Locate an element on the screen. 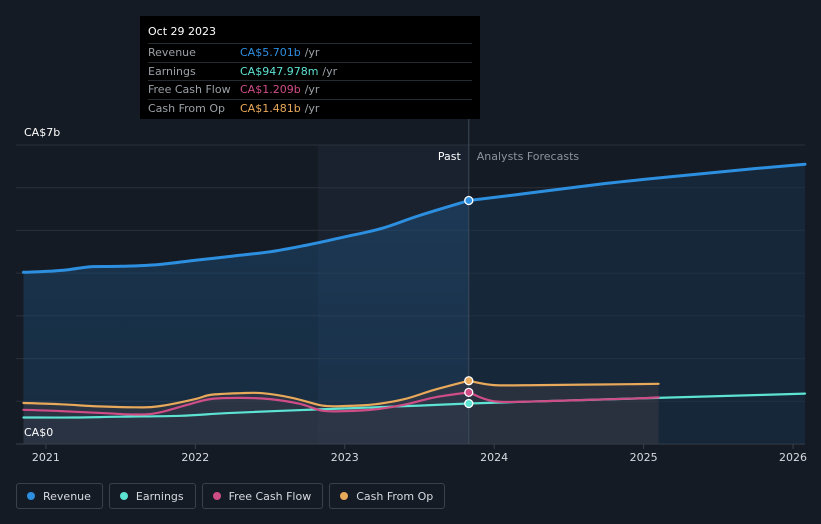 Image resolution: width=821 pixels, height=524 pixels. legend-item-label: Free Cash Flow is located at coordinates (270, 496).